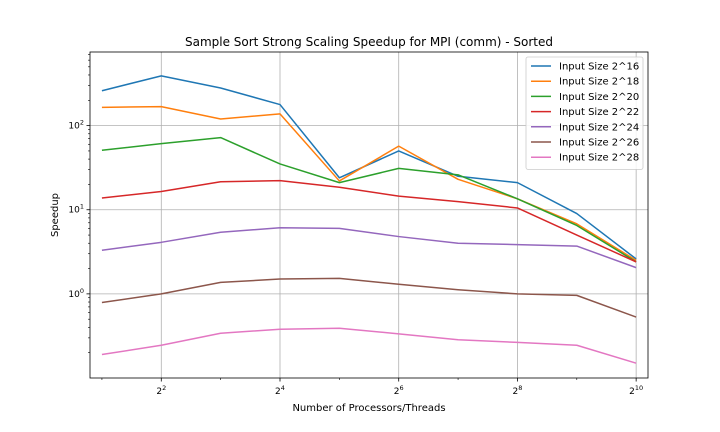  Describe the element at coordinates (368, 408) in the screenshot. I see `x-axis-label: Number of Processors/Threads` at that location.